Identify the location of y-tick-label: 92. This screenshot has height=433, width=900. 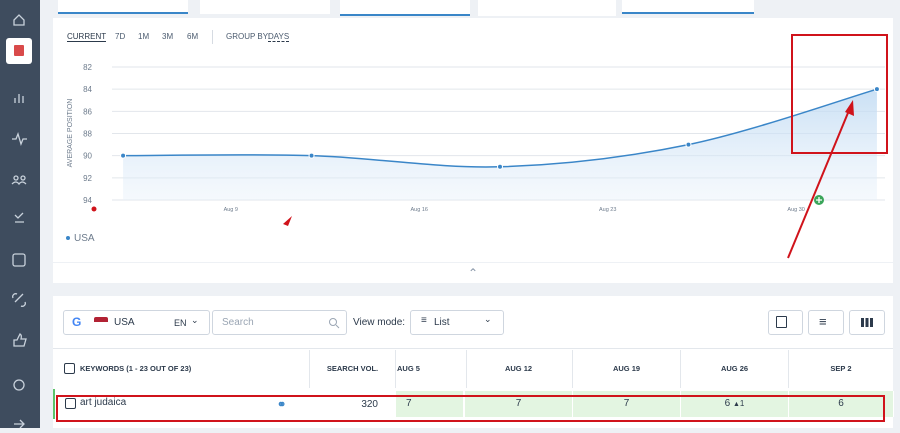
(87, 178).